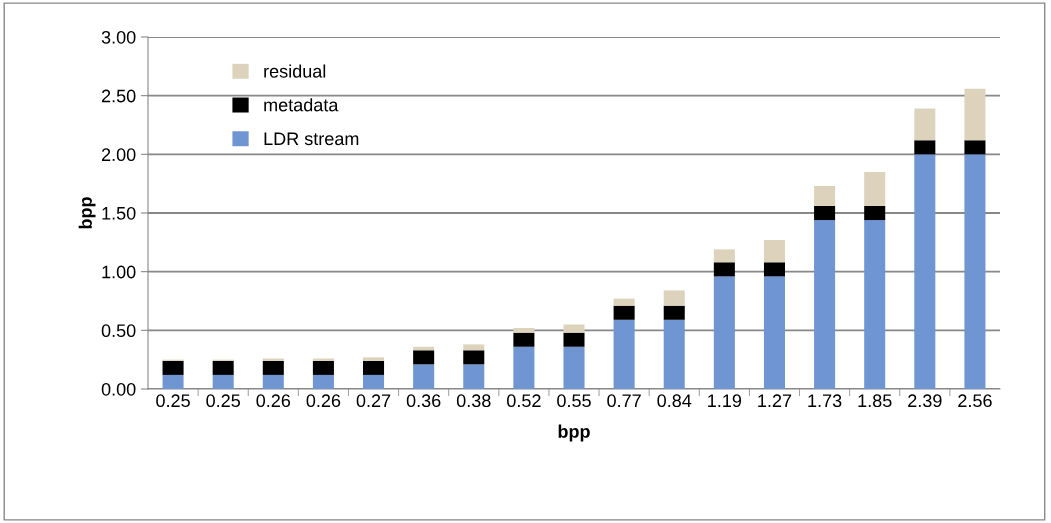 This screenshot has width=1051, height=523. I want to click on y-axis-title: bpp, so click(87, 213).